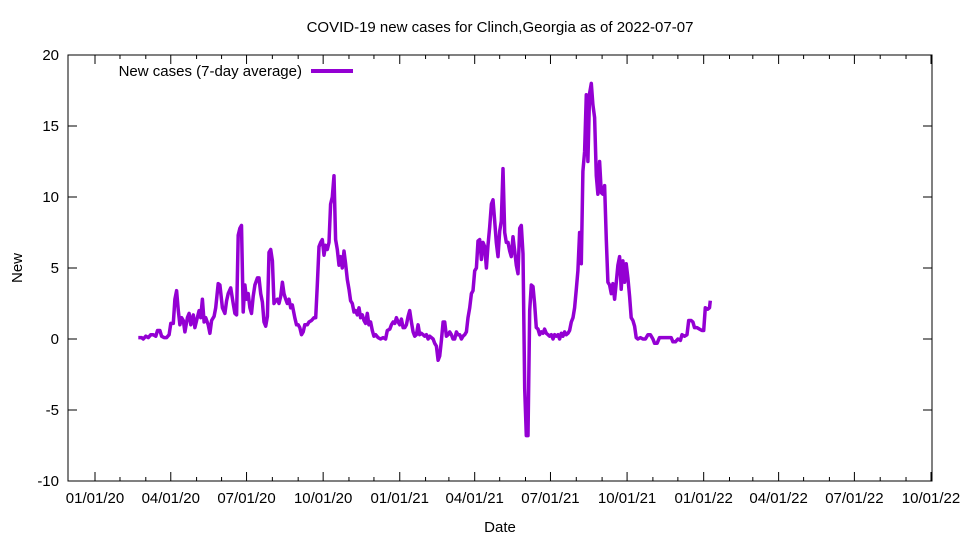  Describe the element at coordinates (55, 339) in the screenshot. I see `y-tick-label: 0` at that location.